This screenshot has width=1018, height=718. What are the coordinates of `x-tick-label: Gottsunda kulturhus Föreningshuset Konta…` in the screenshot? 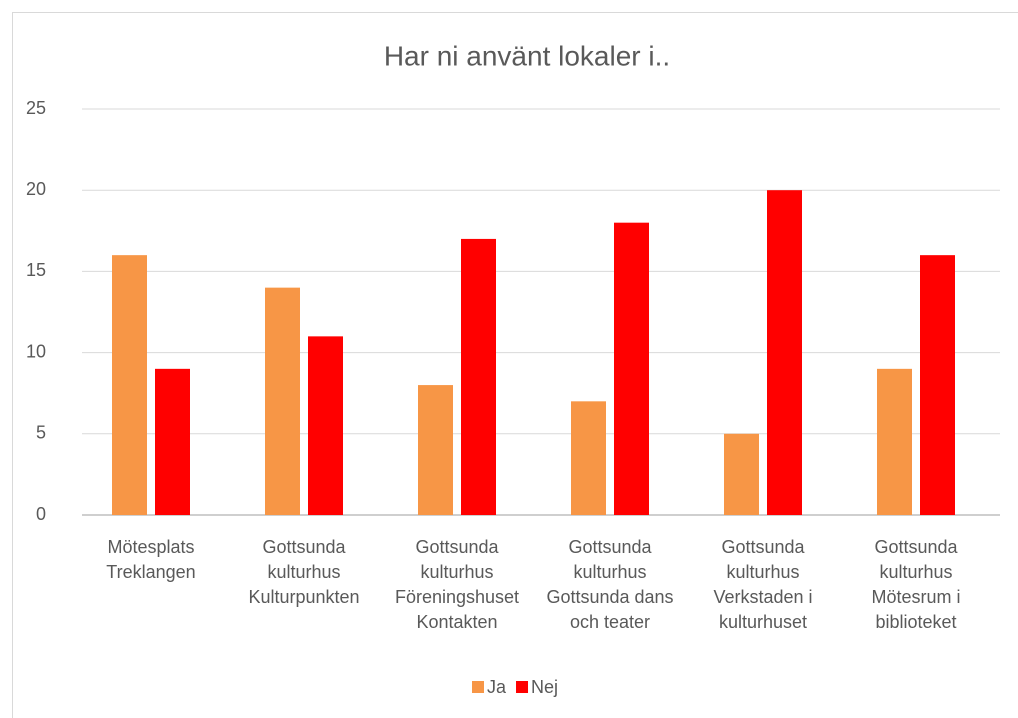 It's located at (457, 584).